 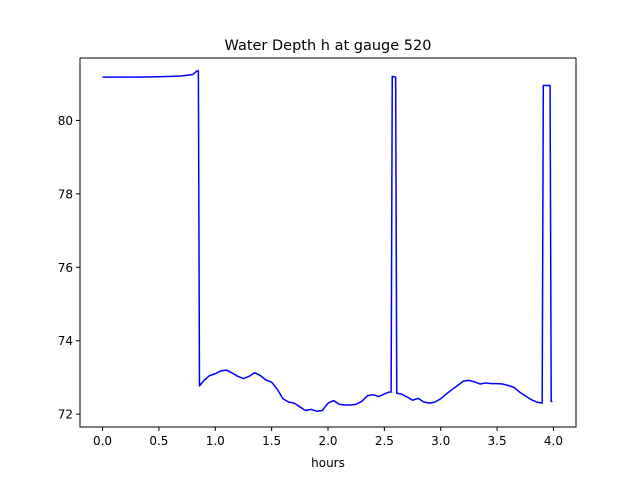 What do you see at coordinates (158, 441) in the screenshot?
I see `x-tick-label: 0.5` at bounding box center [158, 441].